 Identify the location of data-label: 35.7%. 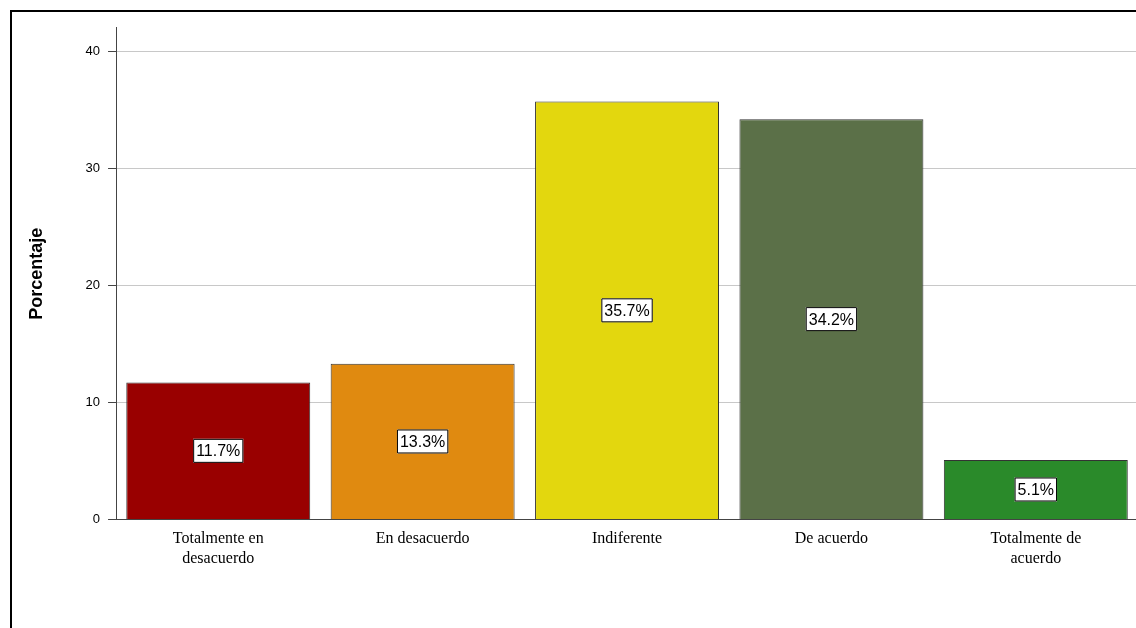
(627, 310).